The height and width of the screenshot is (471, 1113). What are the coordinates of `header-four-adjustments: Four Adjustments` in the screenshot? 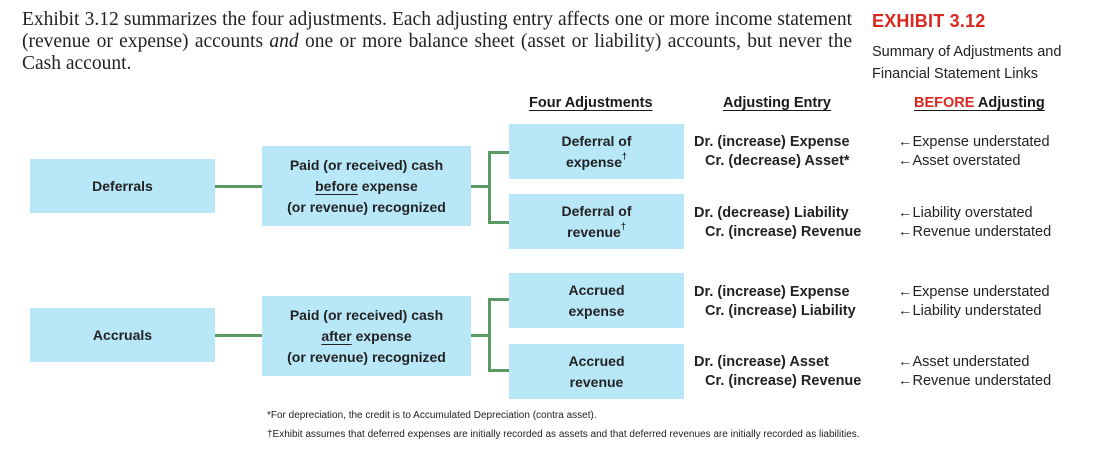 It's located at (591, 103).